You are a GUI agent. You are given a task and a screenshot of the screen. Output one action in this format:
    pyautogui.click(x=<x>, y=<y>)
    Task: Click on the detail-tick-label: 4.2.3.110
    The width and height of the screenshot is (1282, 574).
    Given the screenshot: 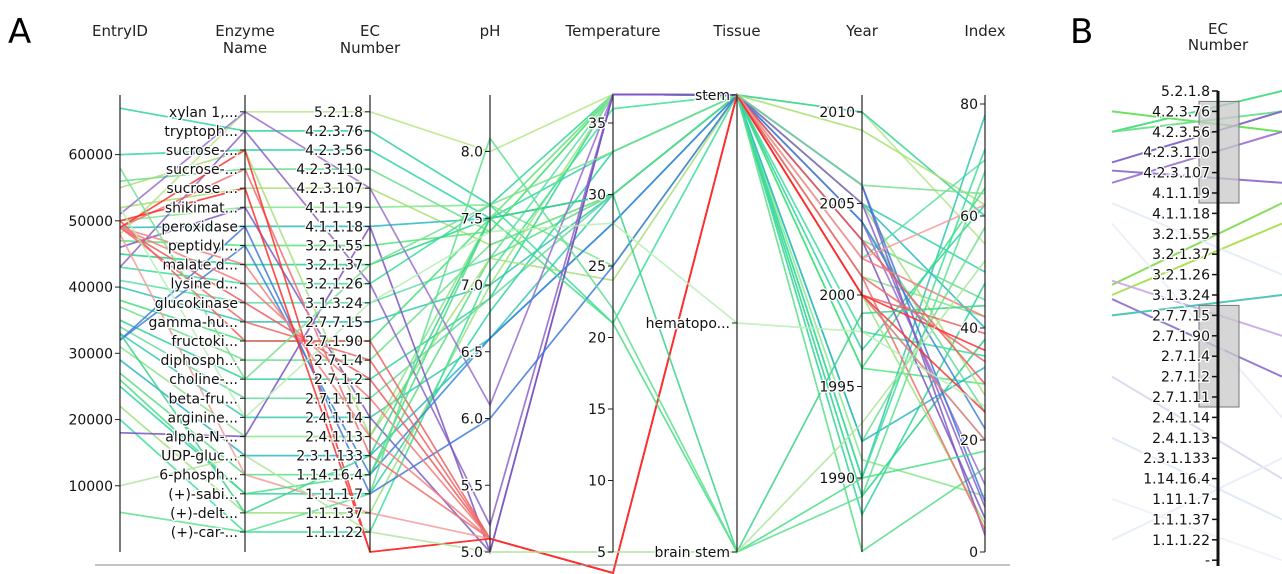 What is the action you would take?
    pyautogui.click(x=1176, y=153)
    